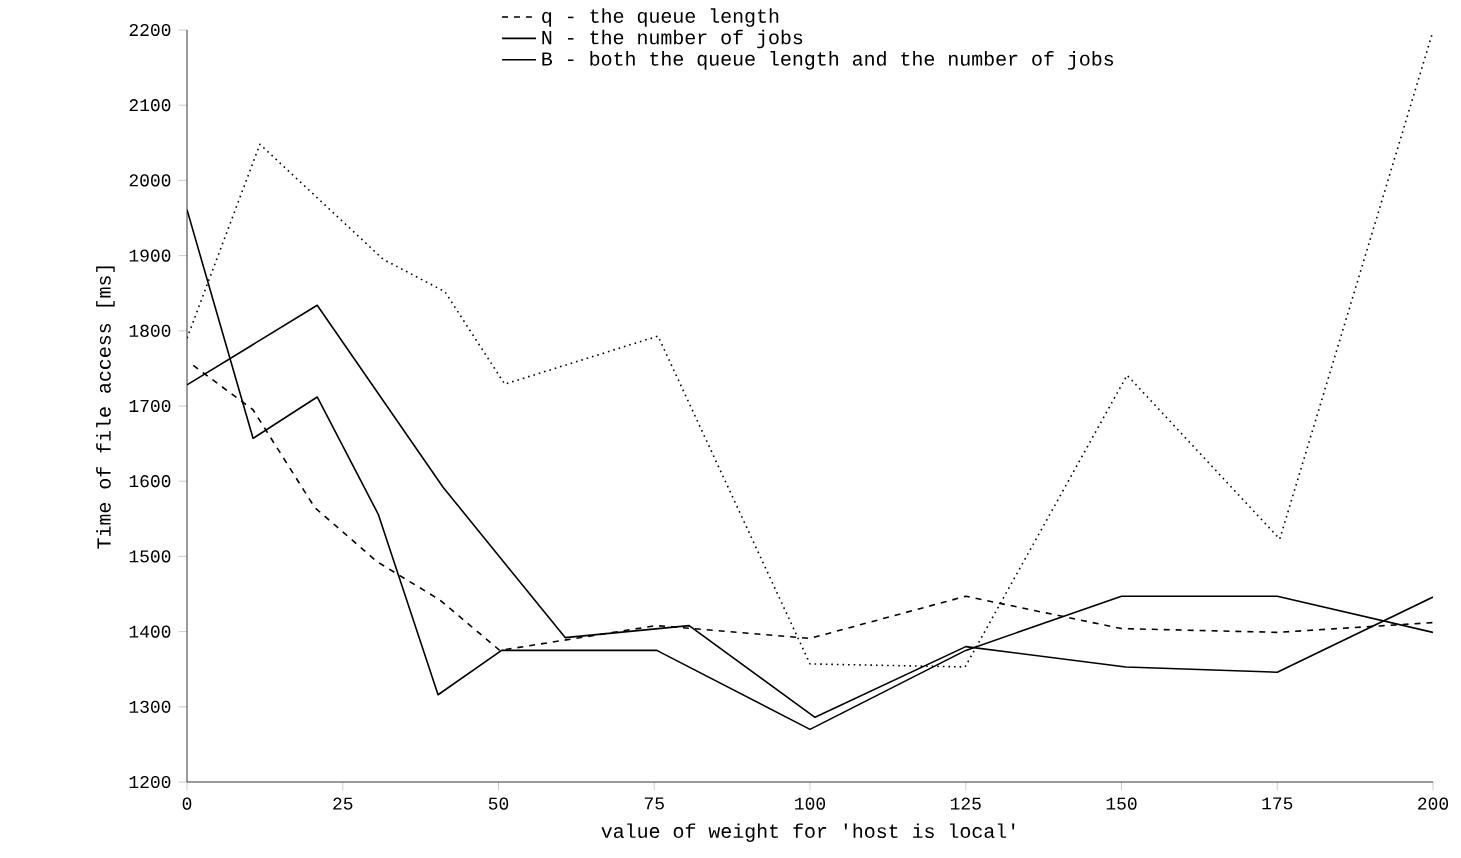  Describe the element at coordinates (150, 180) in the screenshot. I see `y-tick-label: 2000` at that location.